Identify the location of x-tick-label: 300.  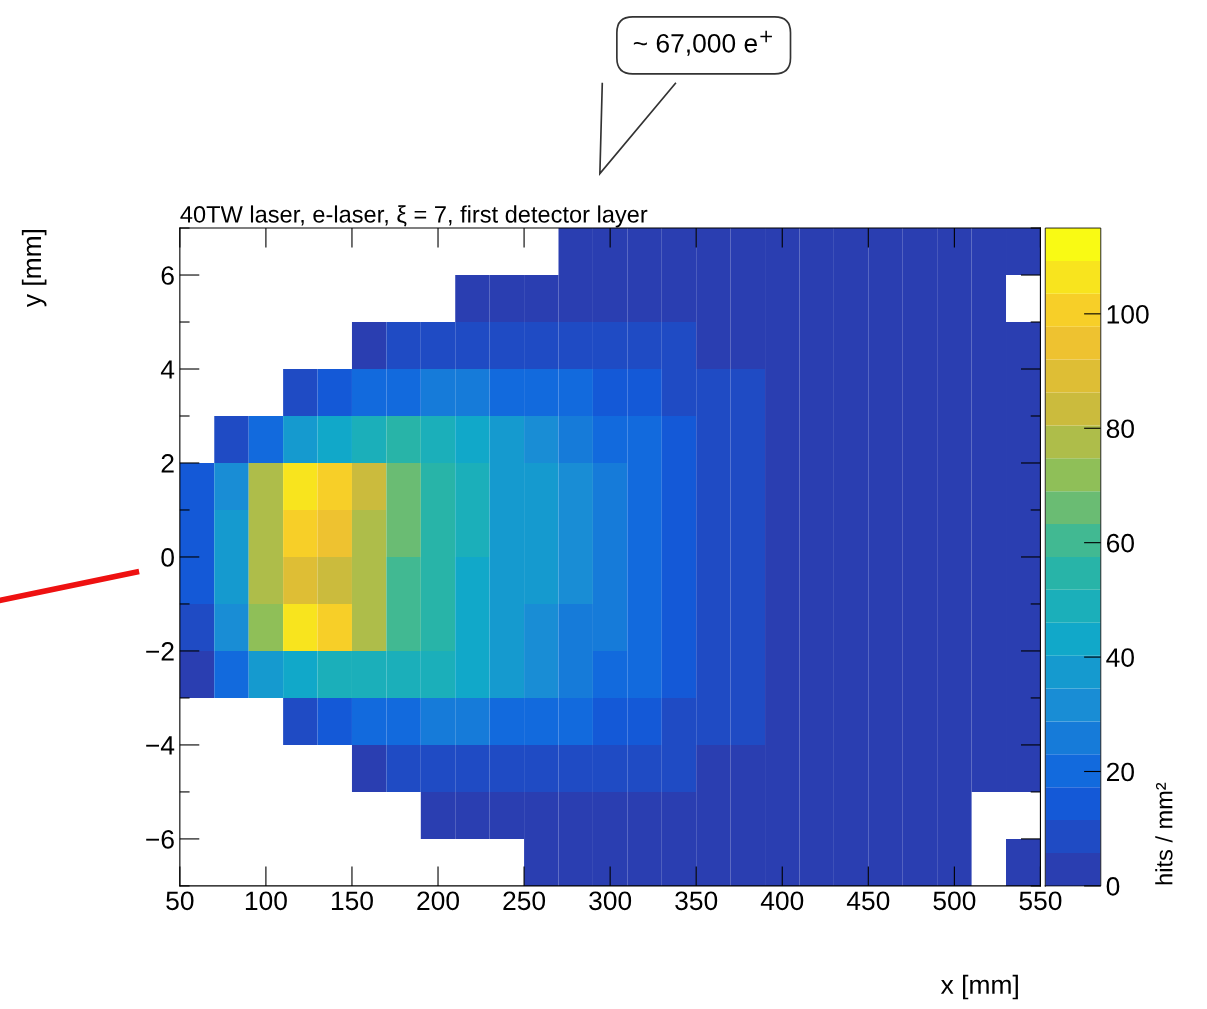
(610, 901).